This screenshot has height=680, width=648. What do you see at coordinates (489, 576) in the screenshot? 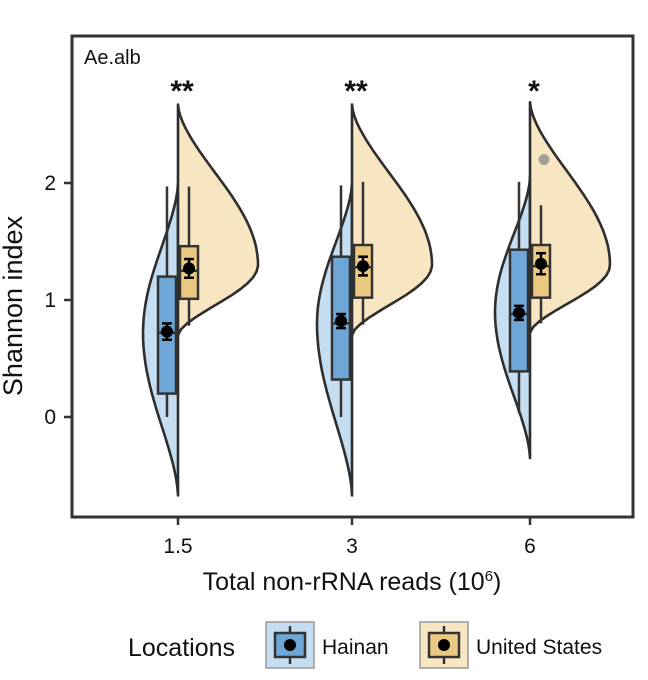
I see `x-axis-label-superscript: 6` at bounding box center [489, 576].